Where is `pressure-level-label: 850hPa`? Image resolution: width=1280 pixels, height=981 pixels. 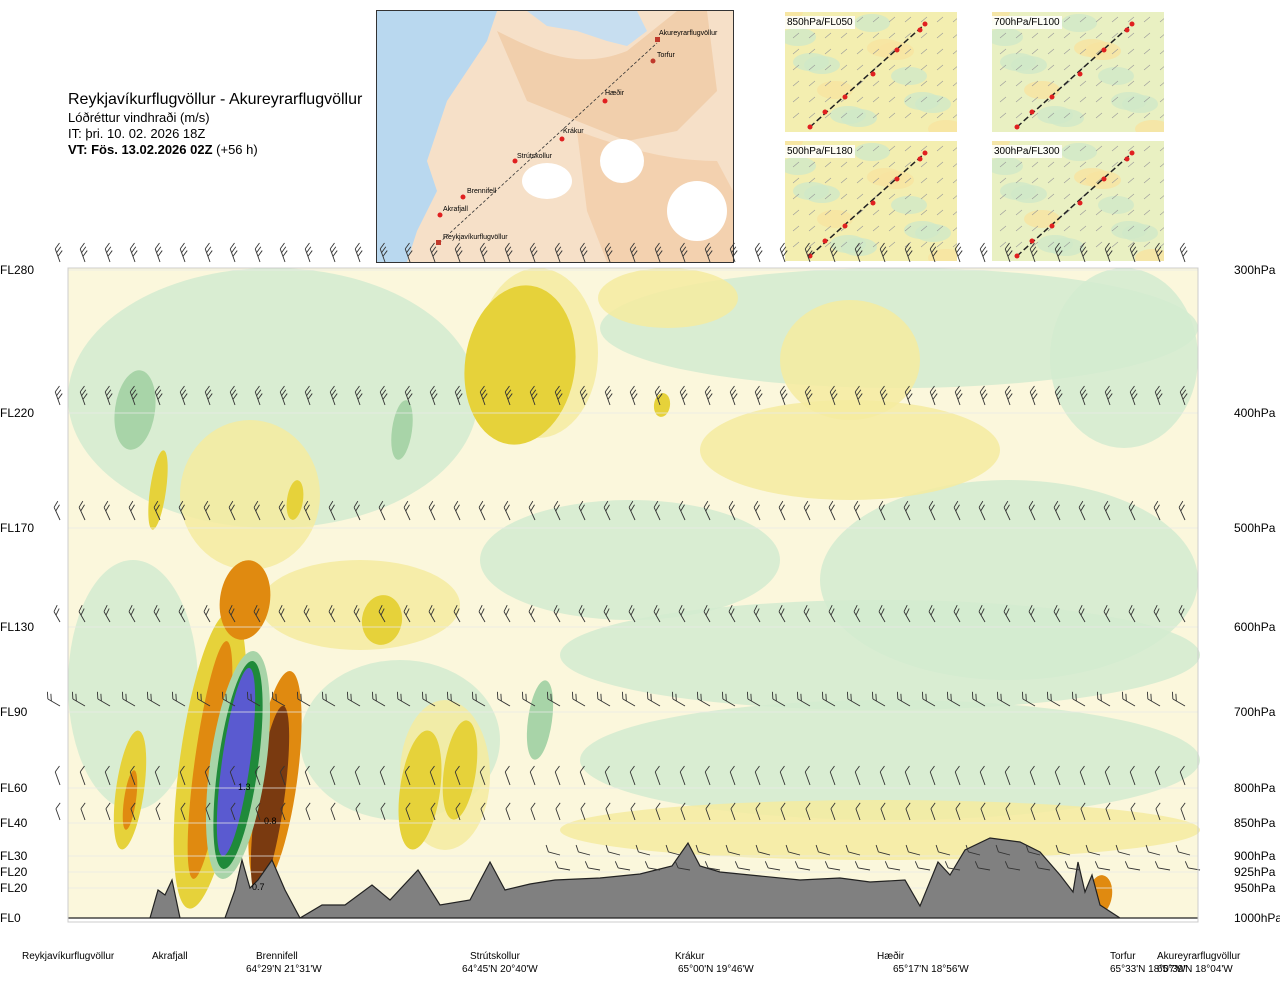
pressure-level-label: 850hPa is located at coordinates (1255, 823).